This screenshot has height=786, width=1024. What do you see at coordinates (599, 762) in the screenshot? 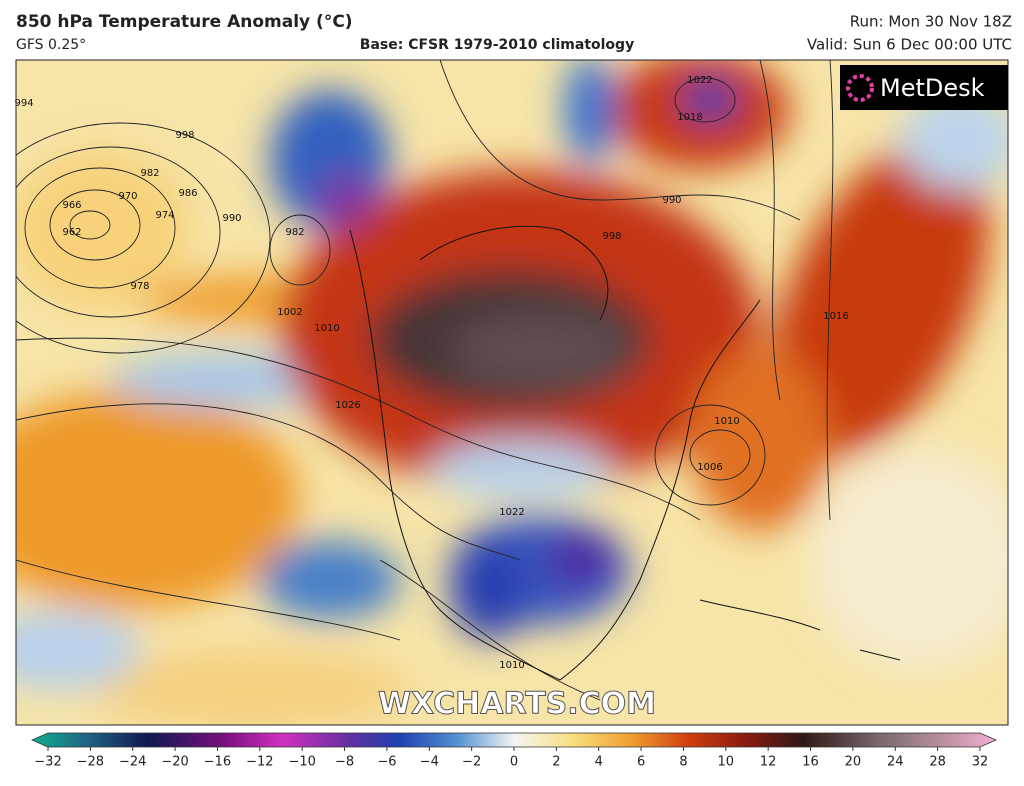
I see `colorbar-tick-label: 4` at bounding box center [599, 762].